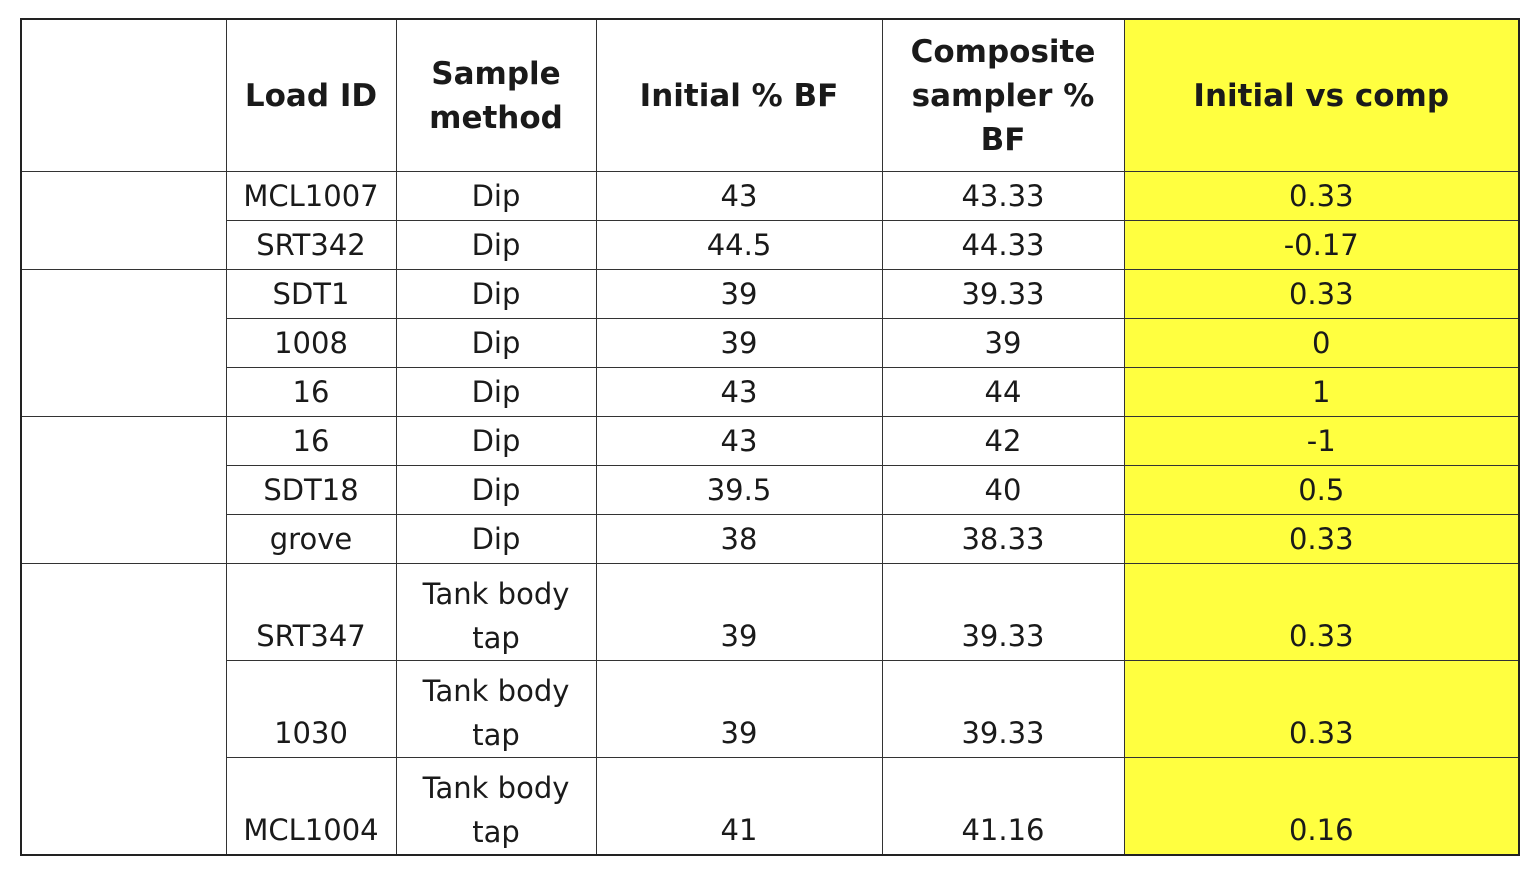  Describe the element at coordinates (496, 73) in the screenshot. I see `header-sample-method-line1: Sample` at that location.